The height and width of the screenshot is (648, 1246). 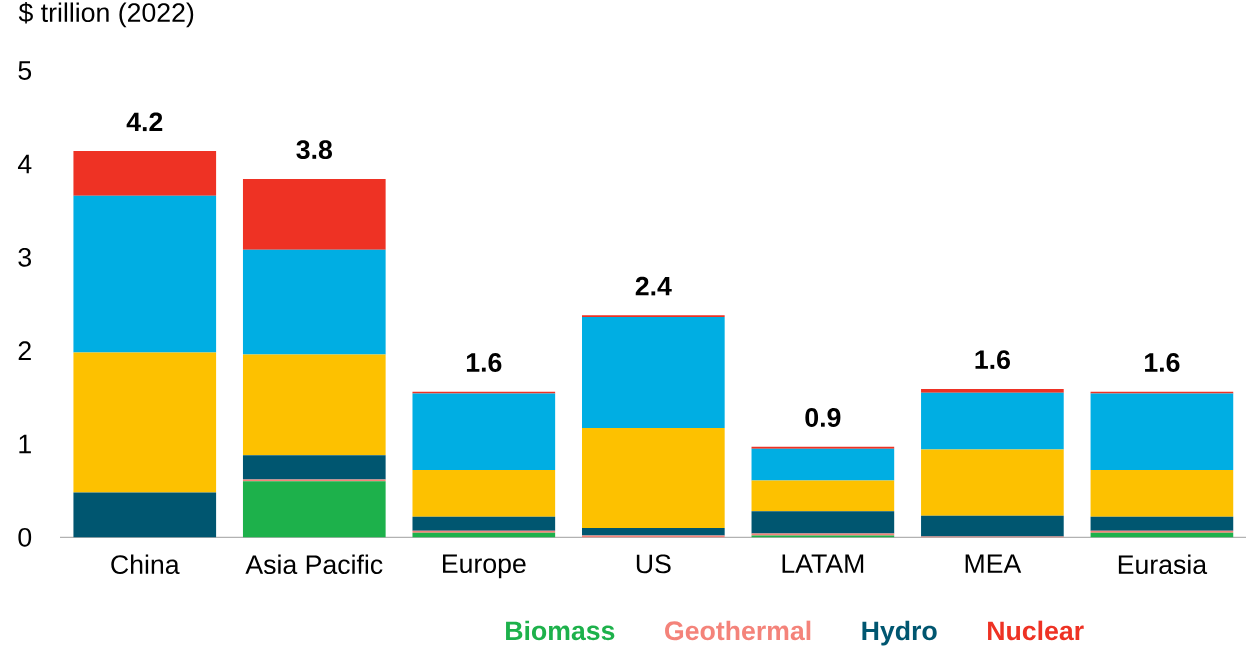 What do you see at coordinates (25, 257) in the screenshot?
I see `y-tick-label: 3` at bounding box center [25, 257].